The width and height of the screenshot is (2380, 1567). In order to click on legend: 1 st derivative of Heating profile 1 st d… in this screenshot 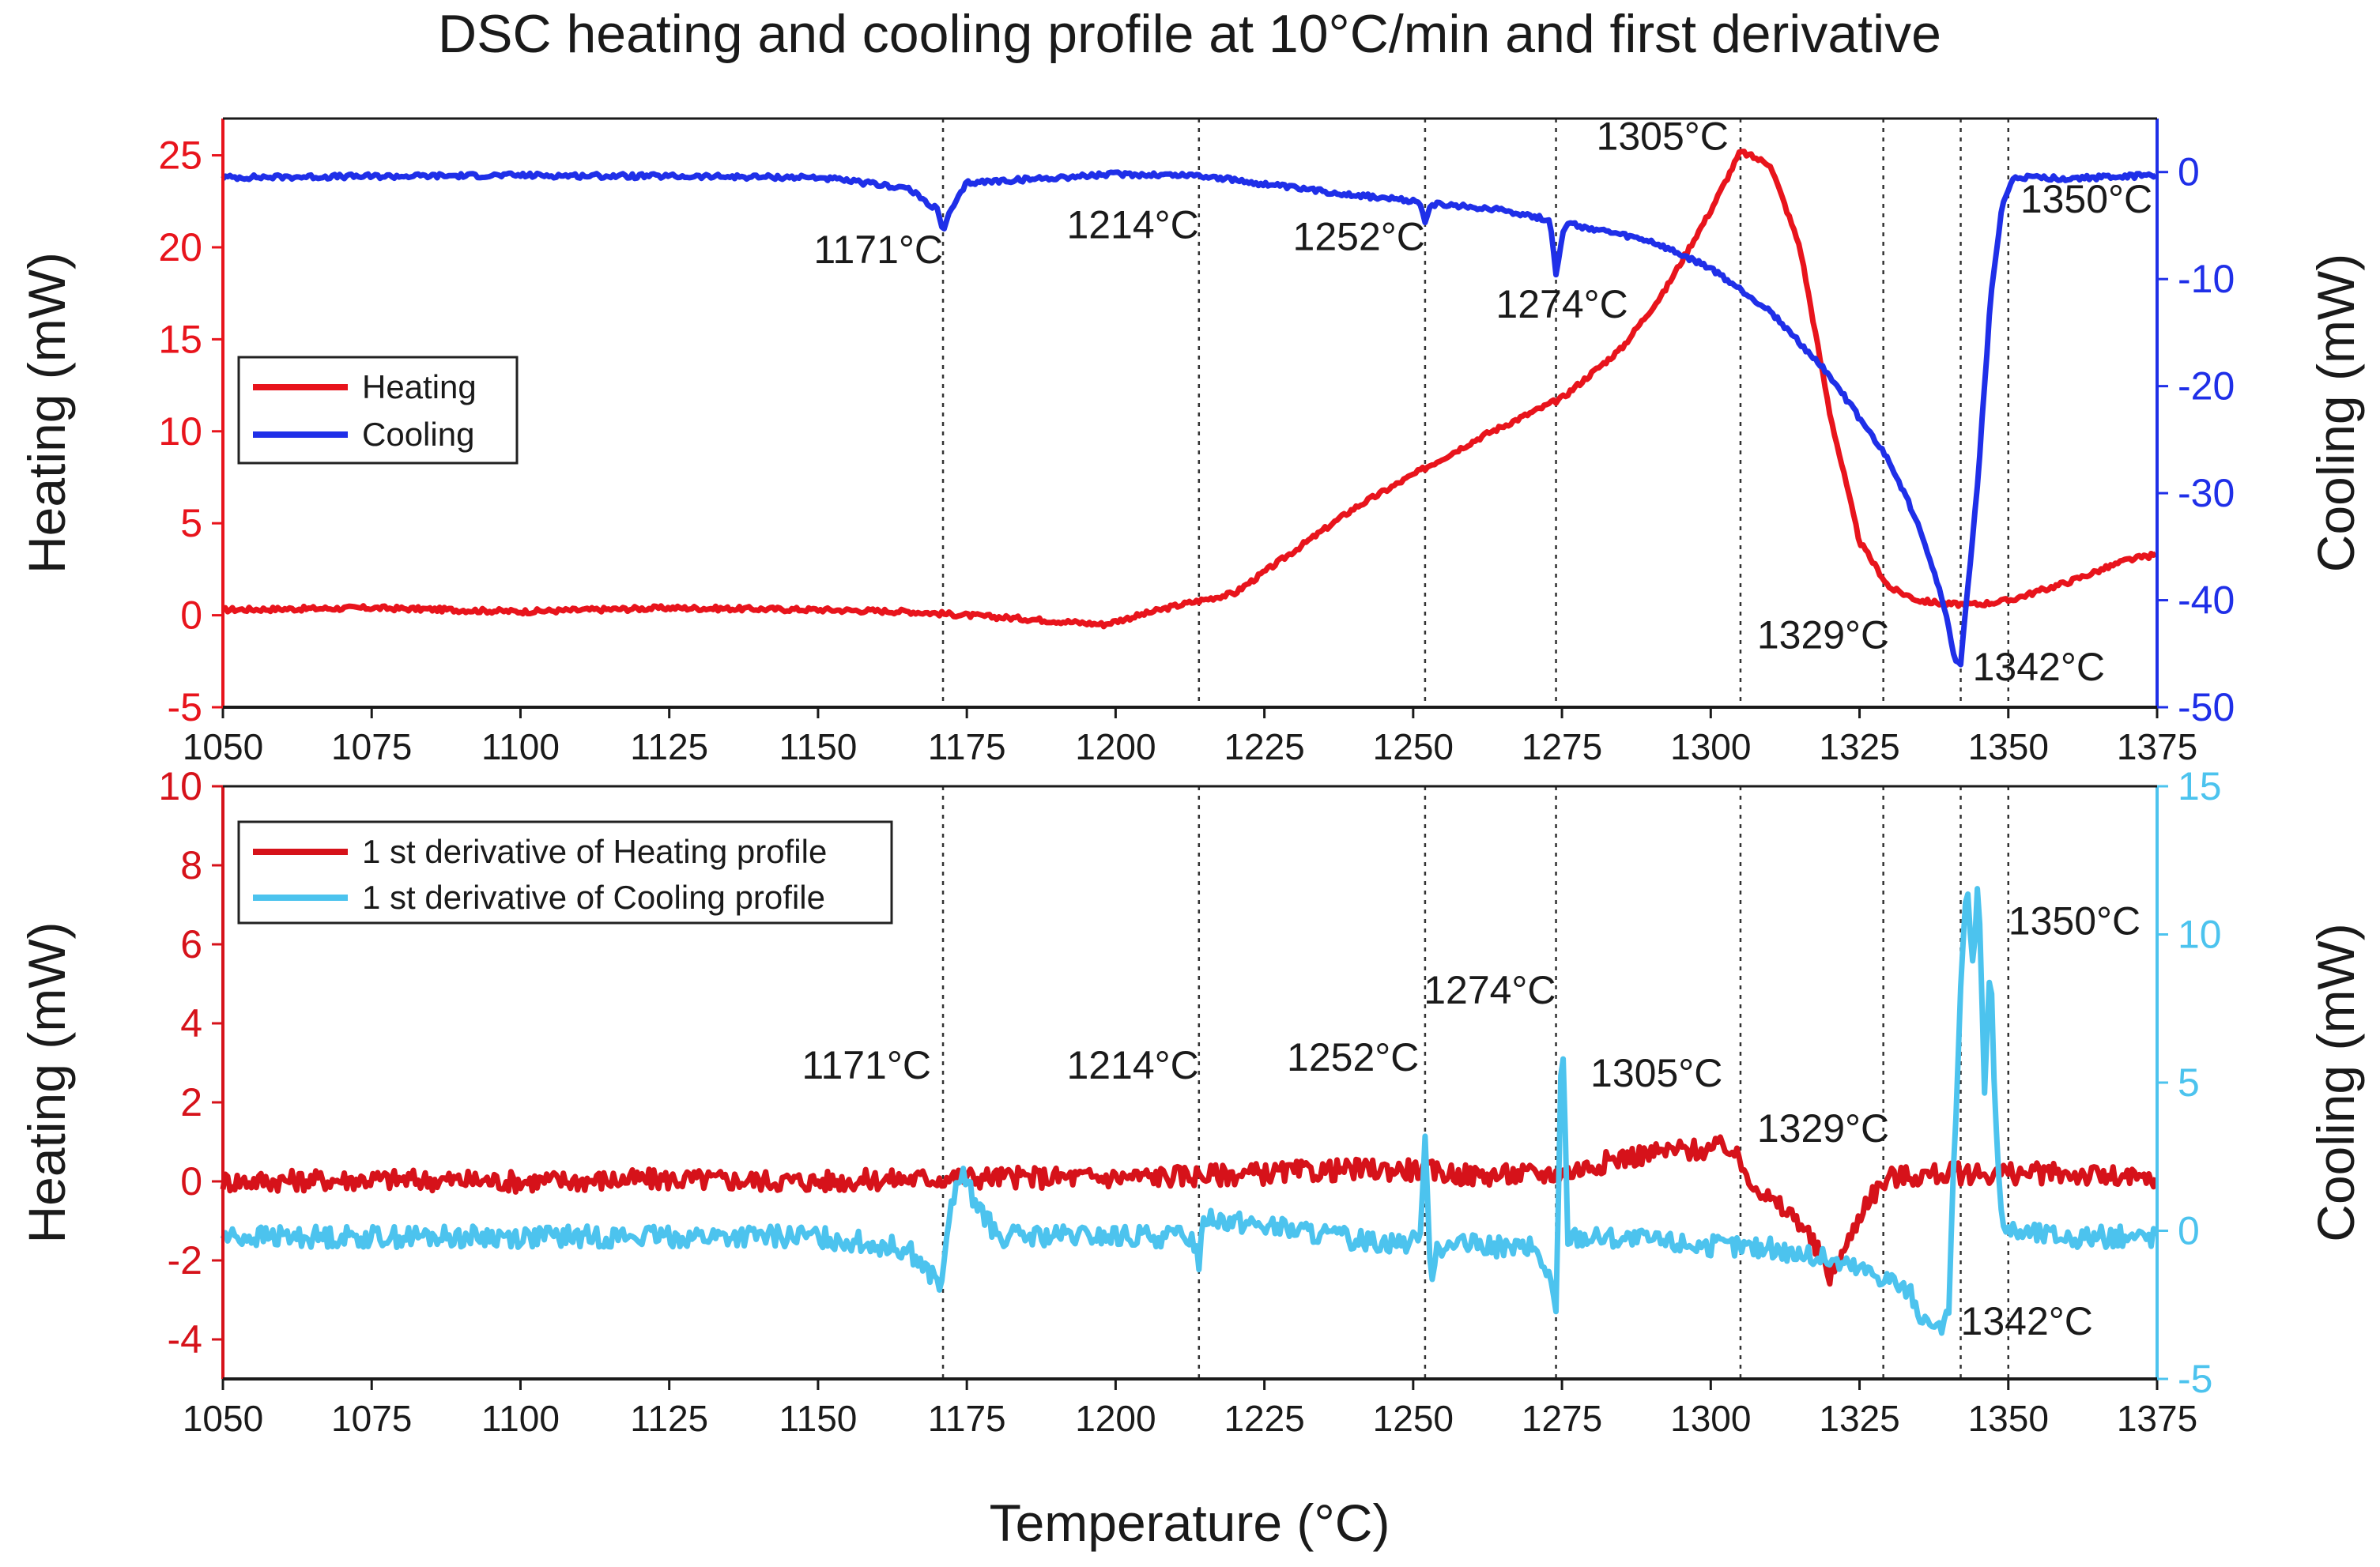, I will do `click(565, 872)`.